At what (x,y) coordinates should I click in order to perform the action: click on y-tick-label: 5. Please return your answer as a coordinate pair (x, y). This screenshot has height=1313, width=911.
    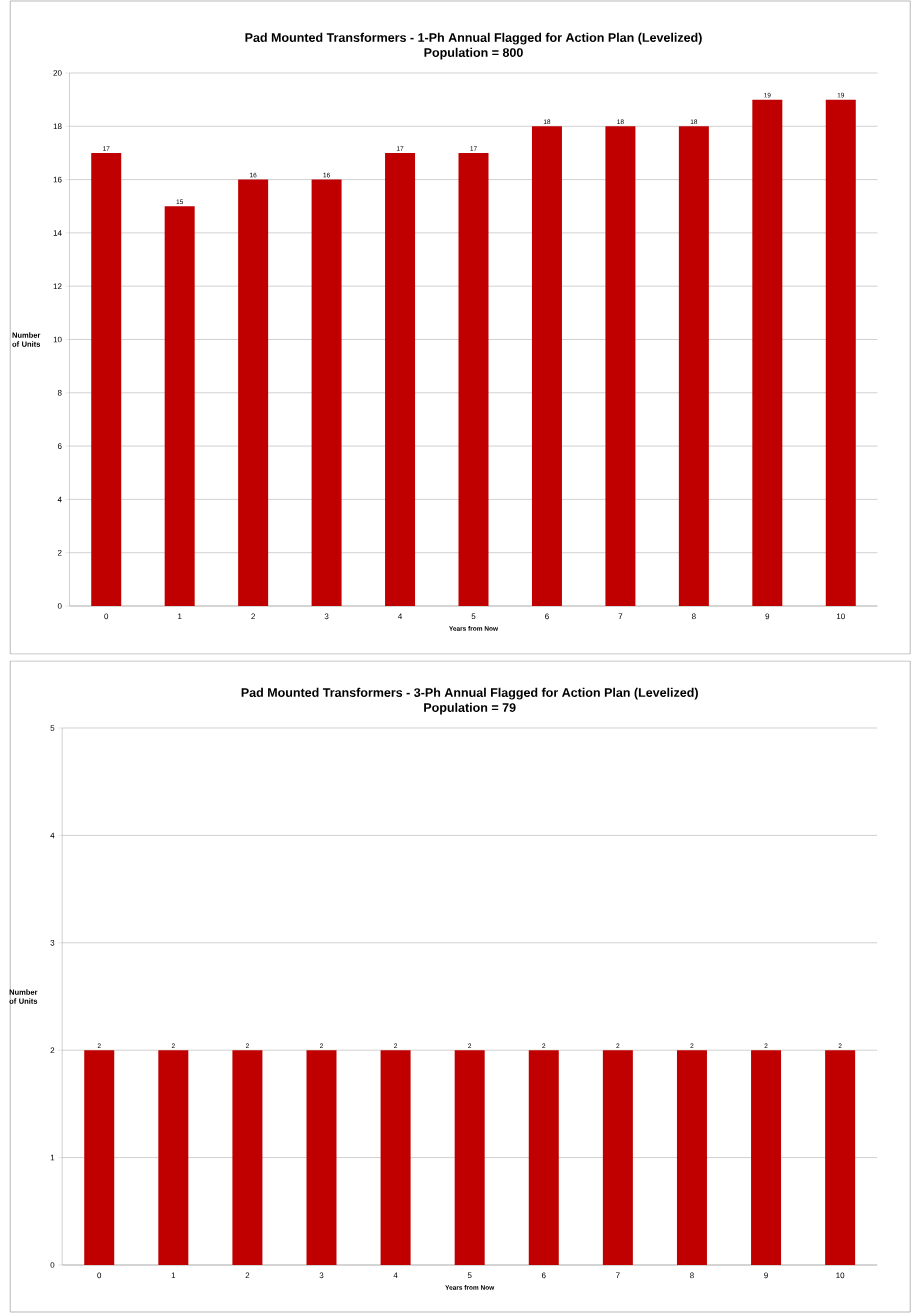
    Looking at the image, I should click on (52, 728).